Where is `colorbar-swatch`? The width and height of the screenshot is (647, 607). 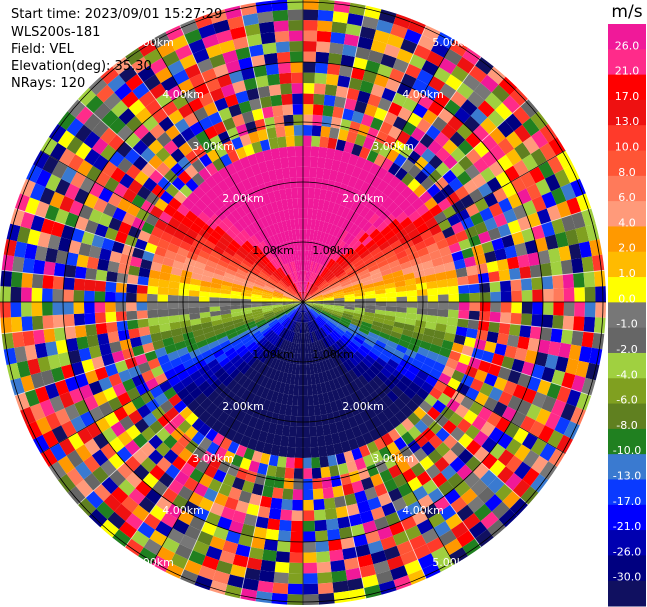 colorbar-swatch is located at coordinates (627, 87).